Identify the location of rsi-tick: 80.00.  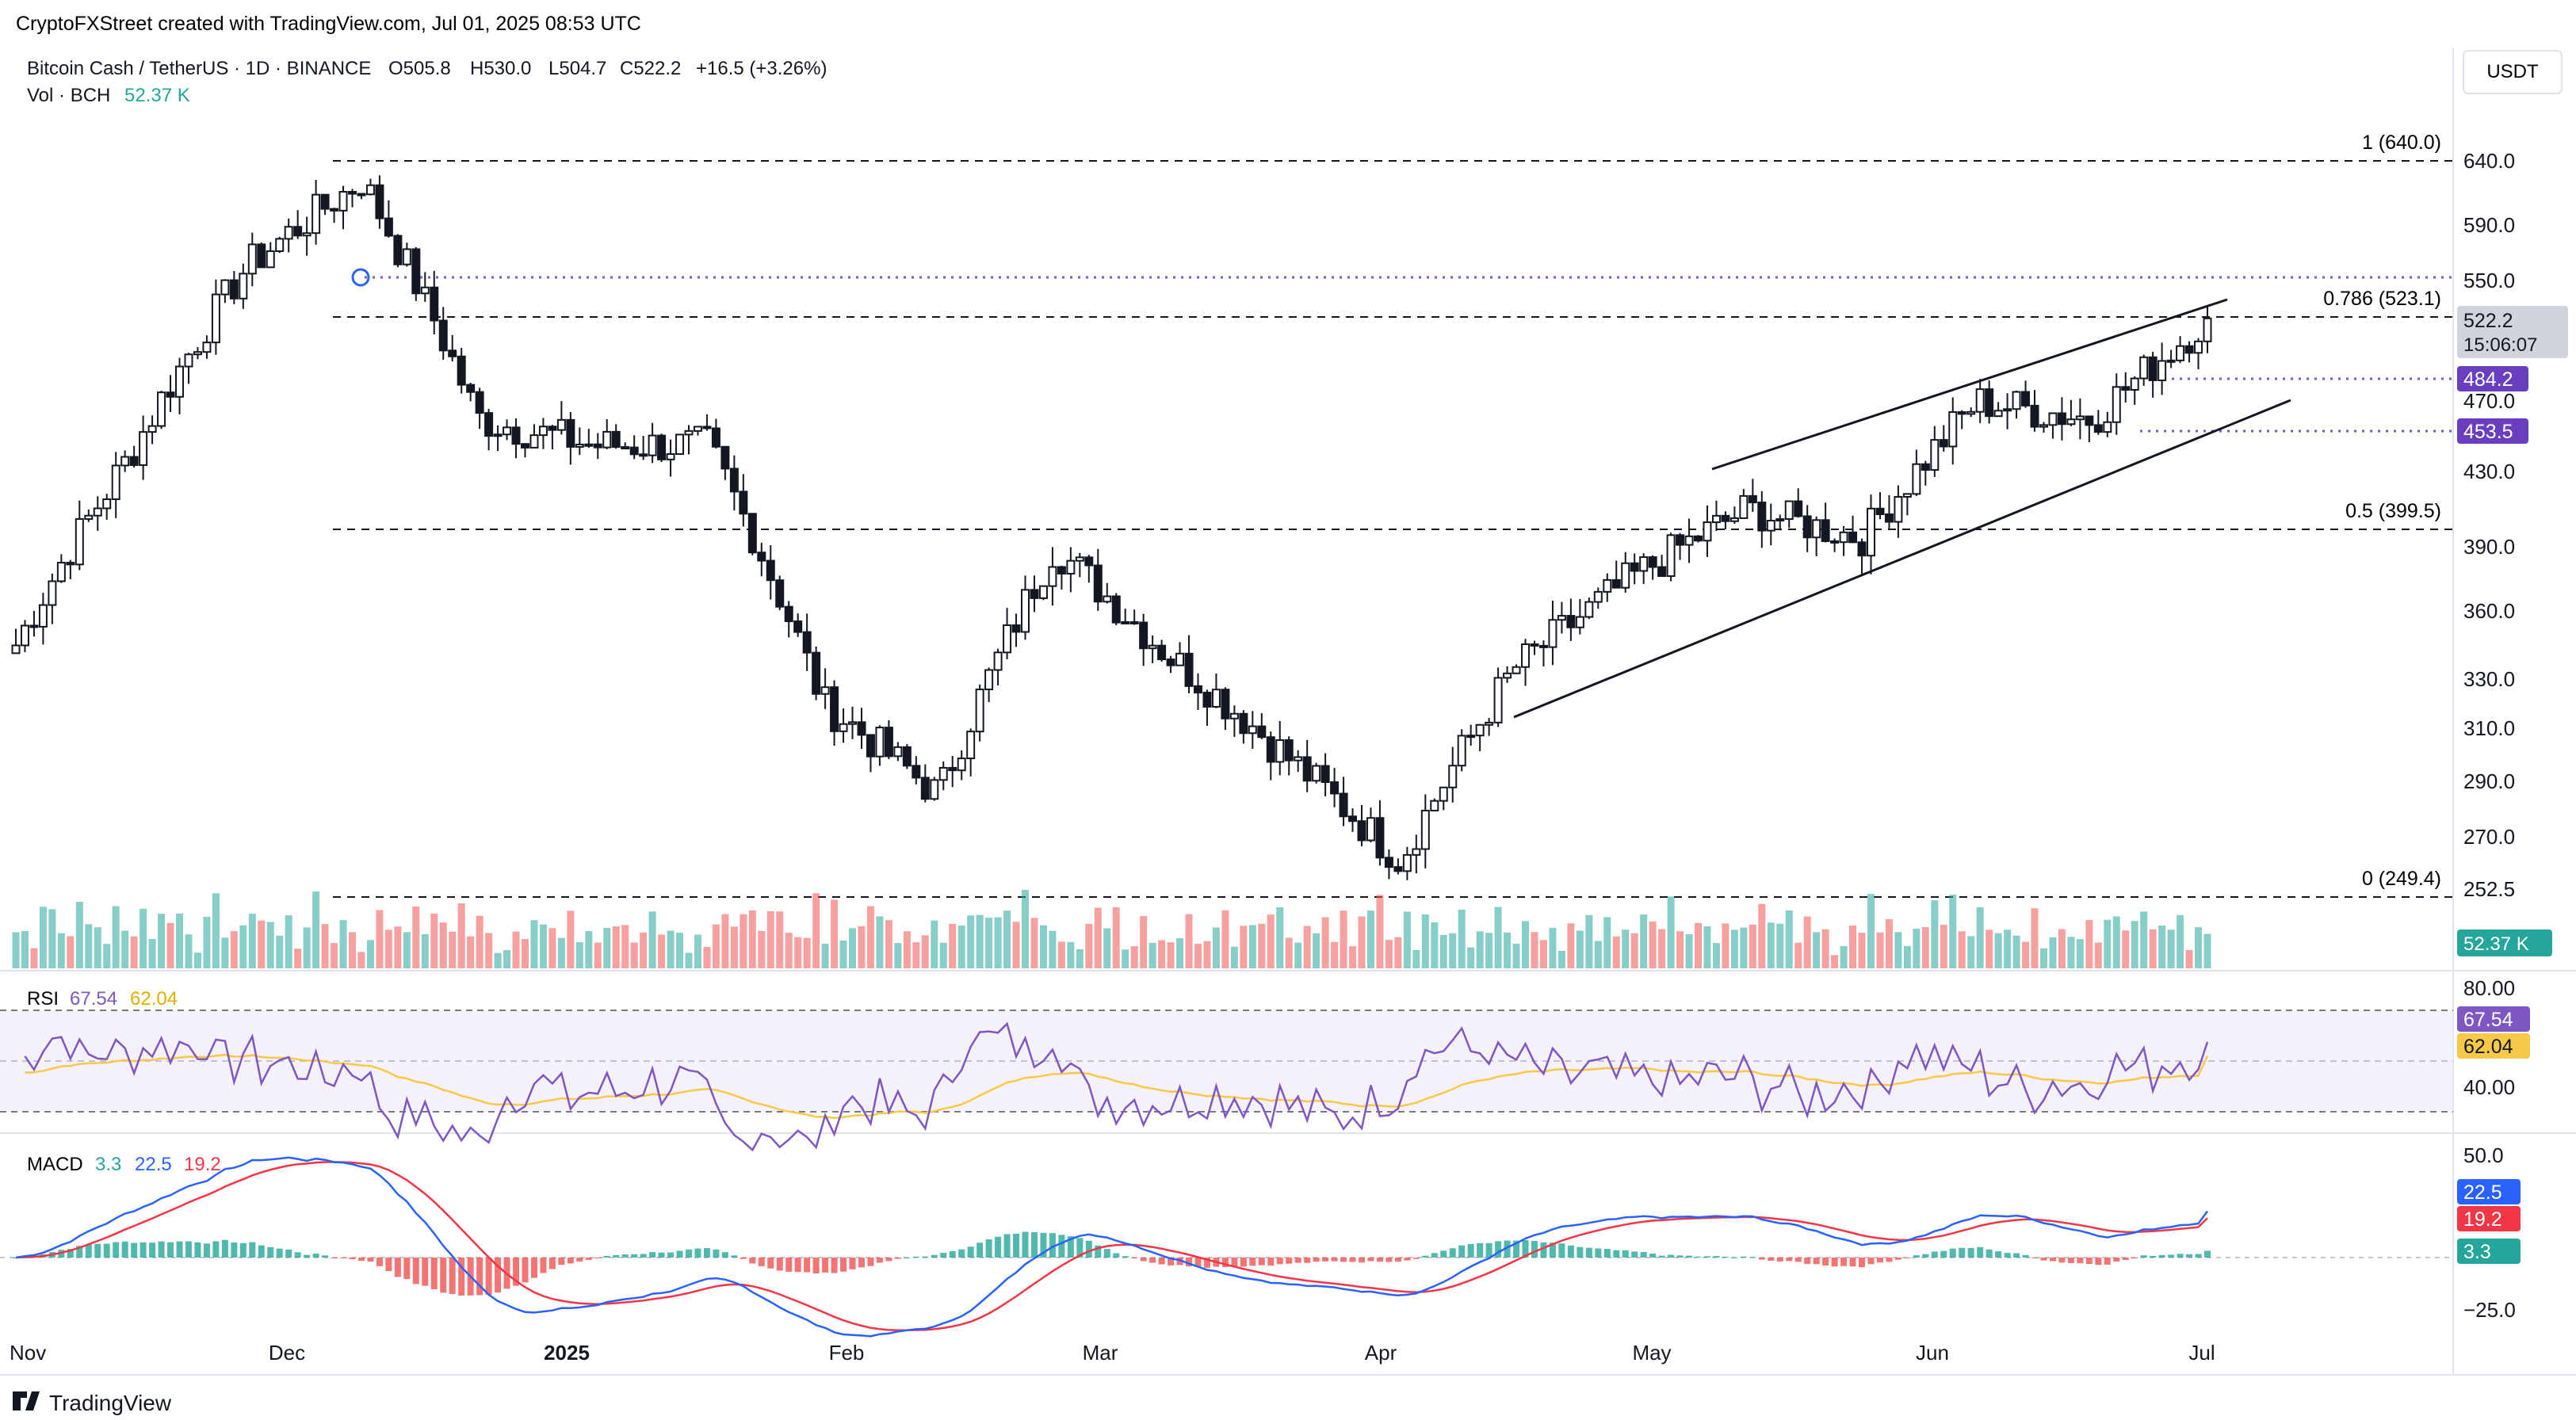
(2489, 988).